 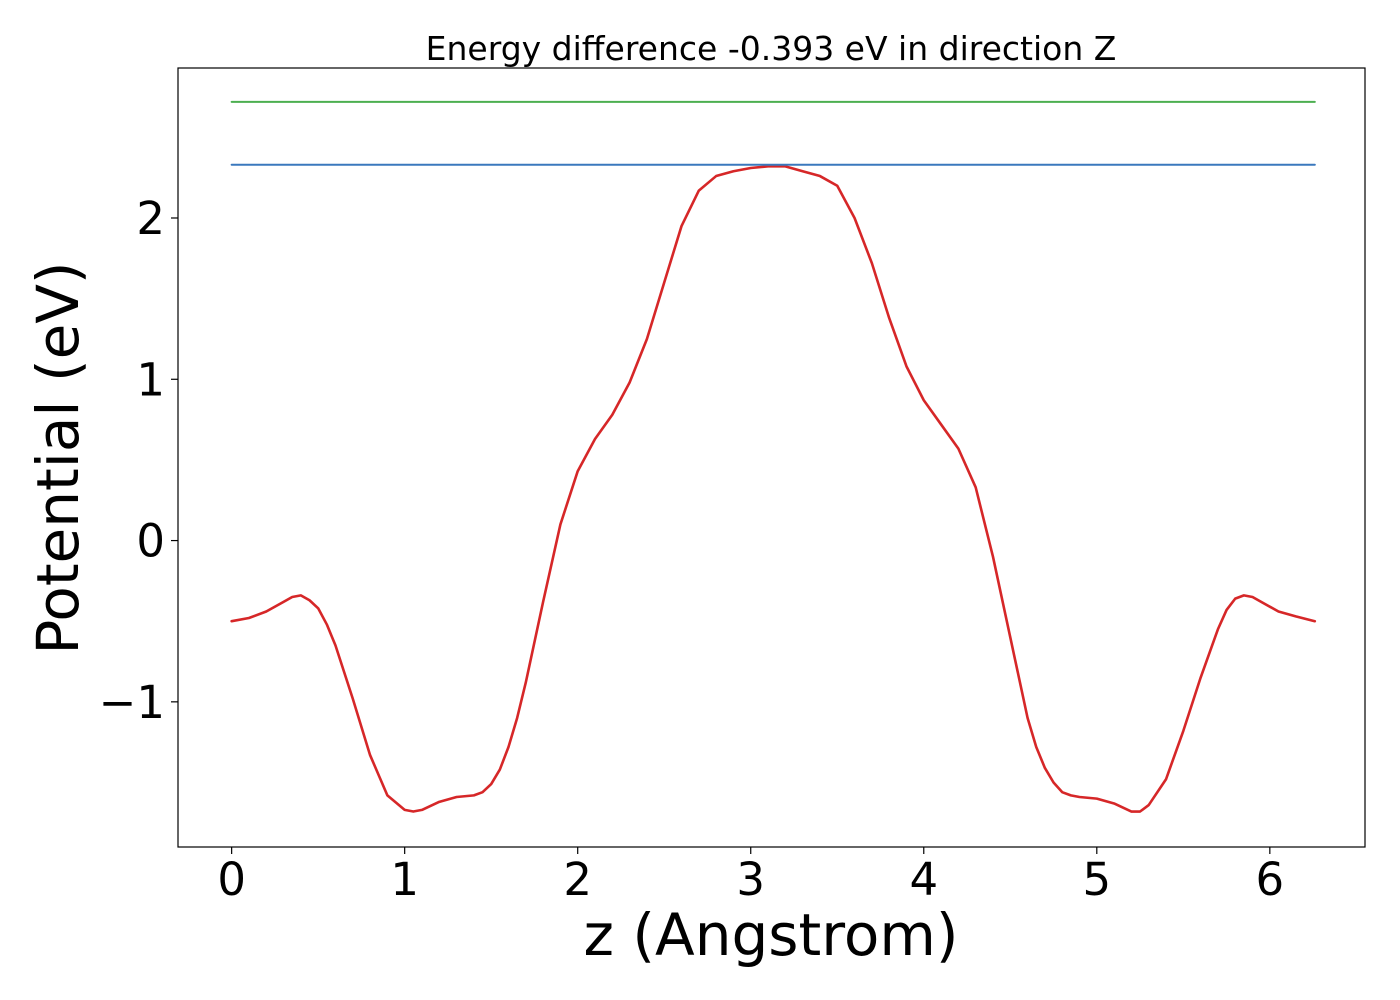 What do you see at coordinates (577, 879) in the screenshot?
I see `x-tick-label: 2` at bounding box center [577, 879].